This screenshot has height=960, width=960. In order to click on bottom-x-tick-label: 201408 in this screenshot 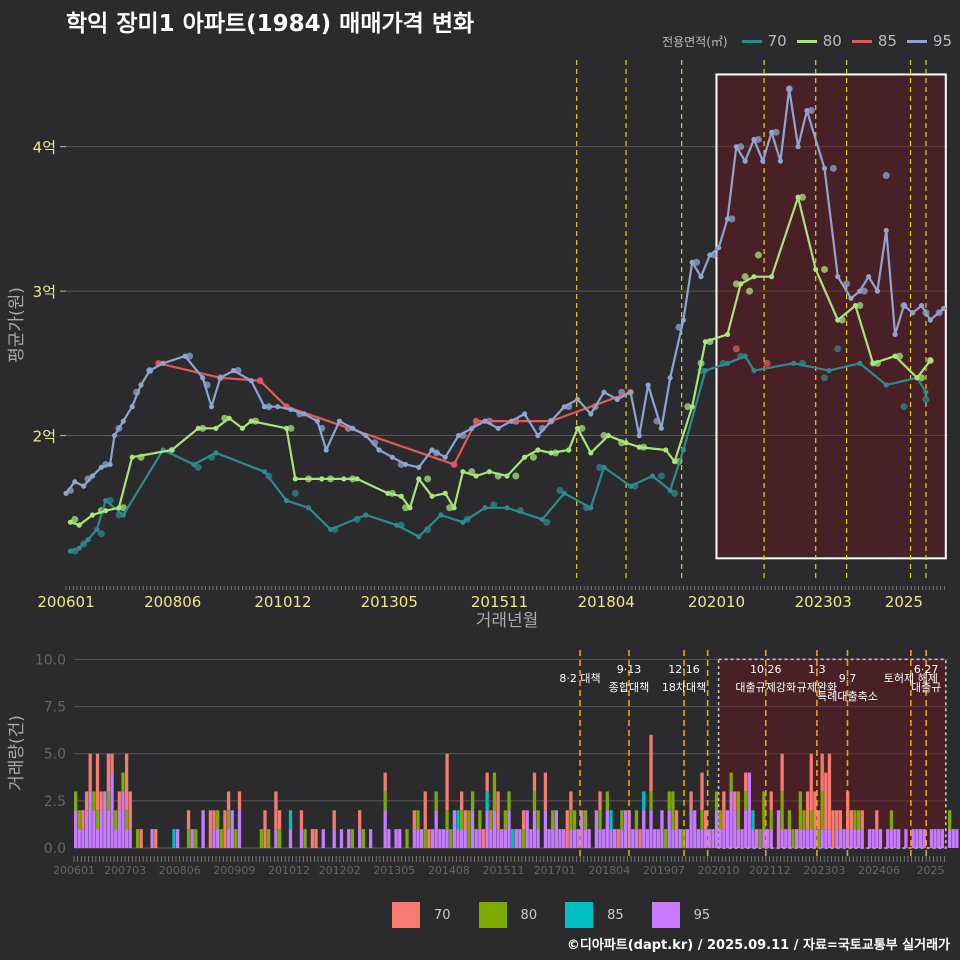, I will do `click(449, 870)`.